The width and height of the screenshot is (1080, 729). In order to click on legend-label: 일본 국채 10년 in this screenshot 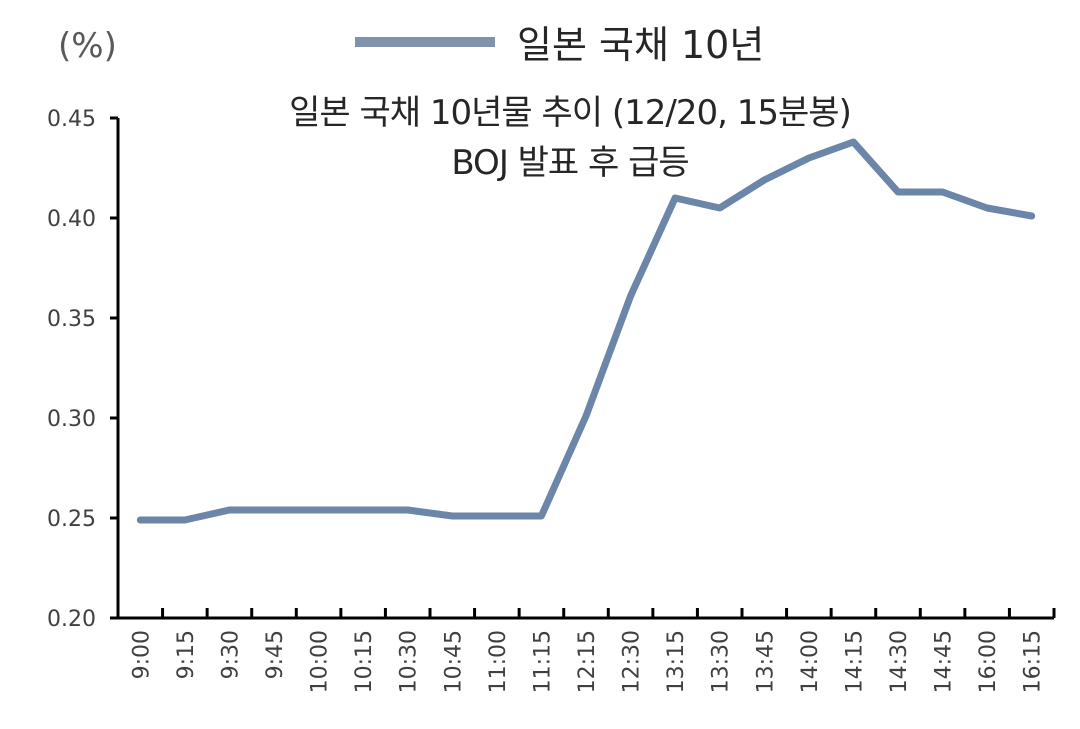, I will do `click(641, 45)`.